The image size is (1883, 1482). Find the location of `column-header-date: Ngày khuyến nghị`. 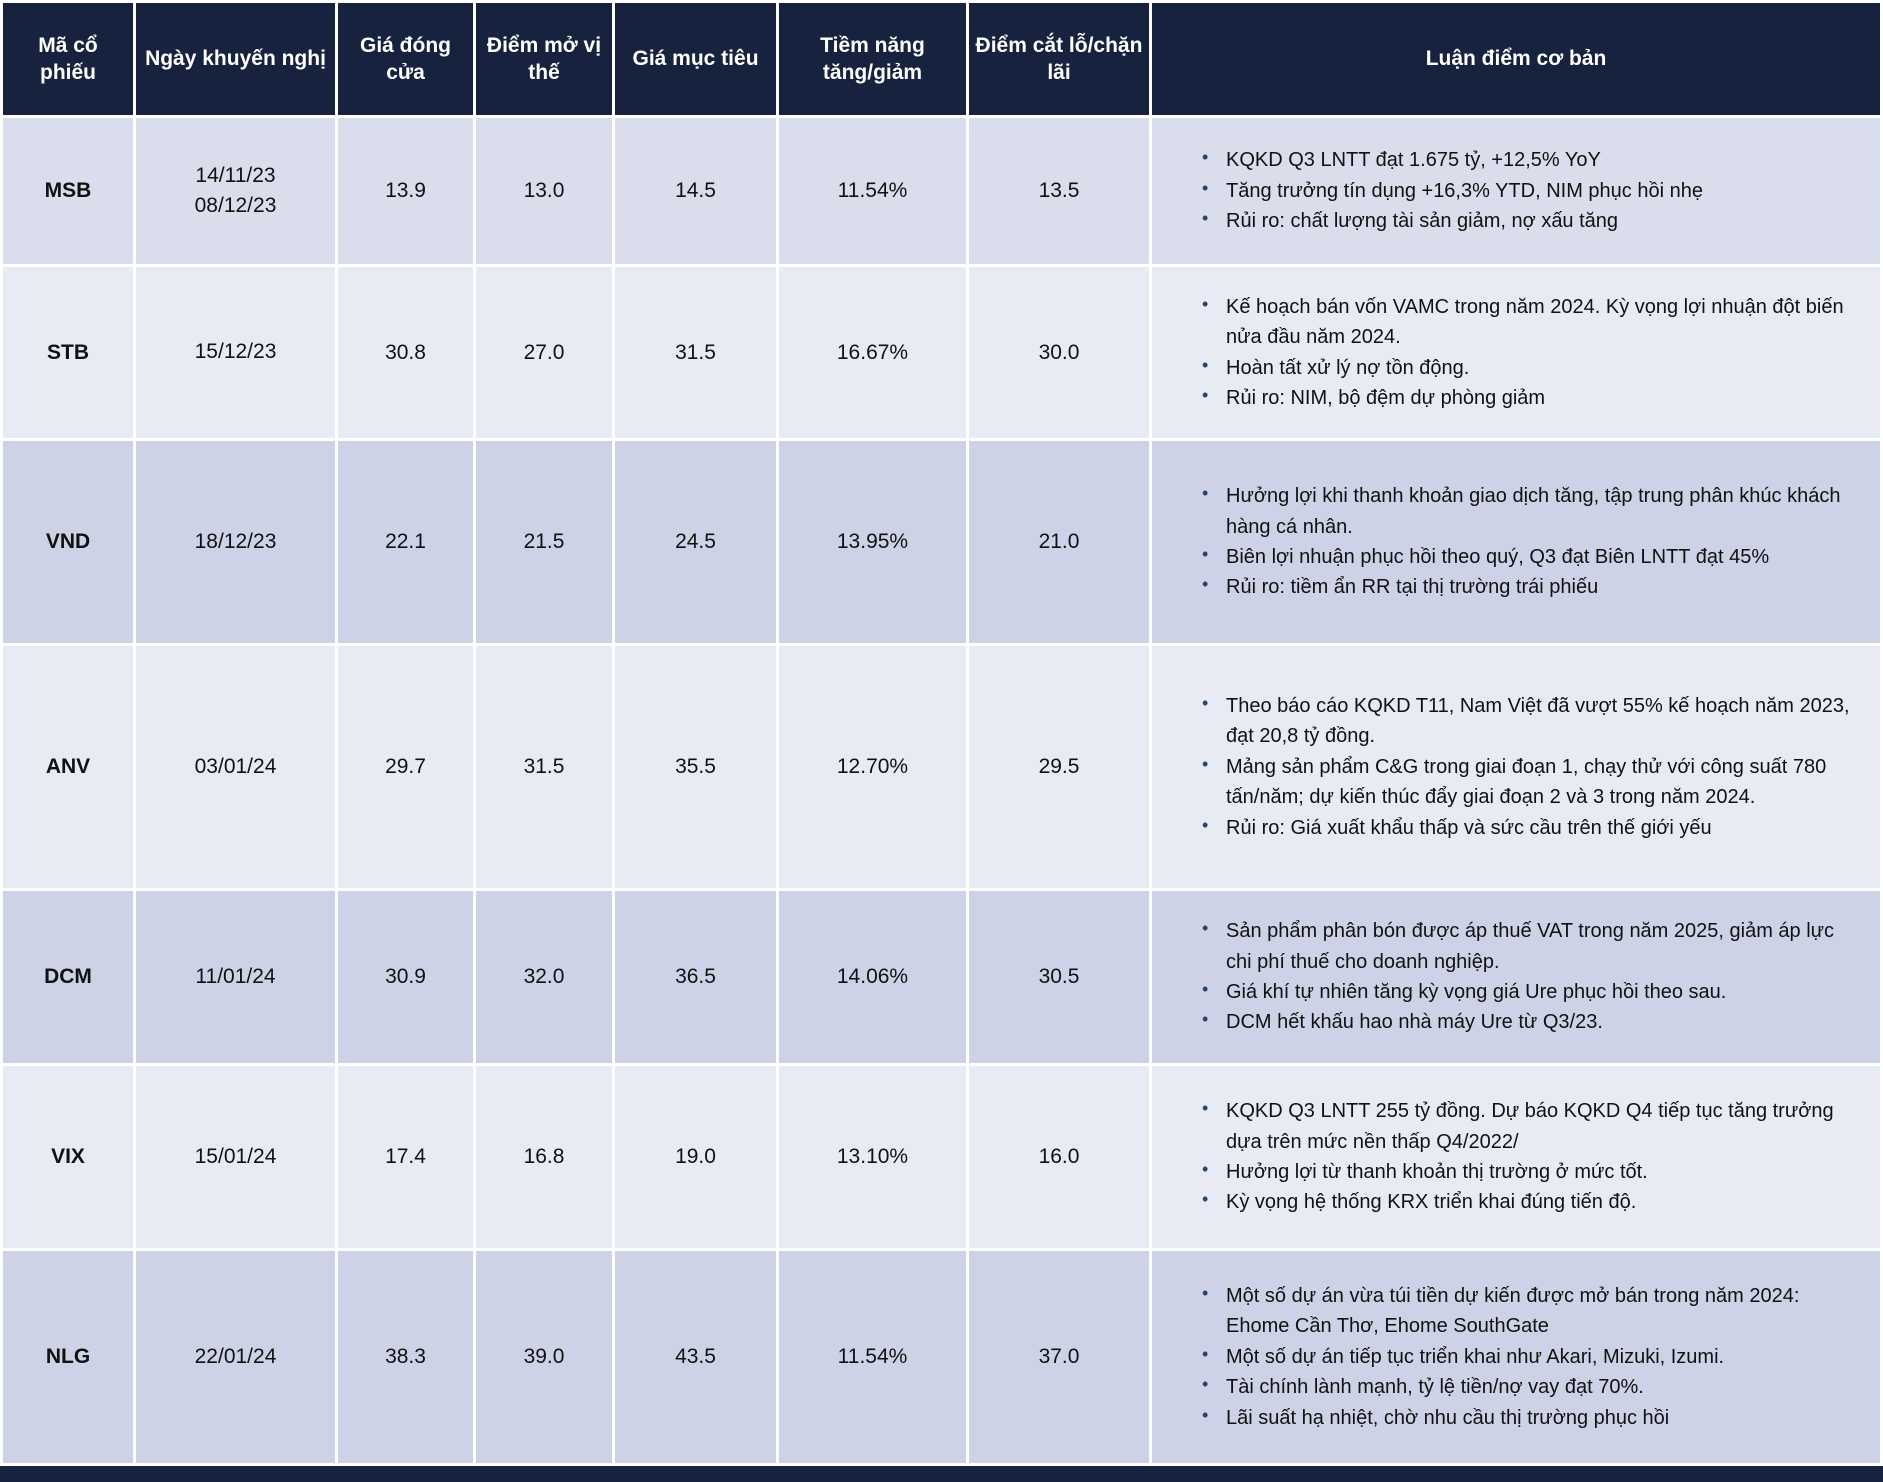

column-header-date: Ngày khuyến nghị is located at coordinates (235, 59).